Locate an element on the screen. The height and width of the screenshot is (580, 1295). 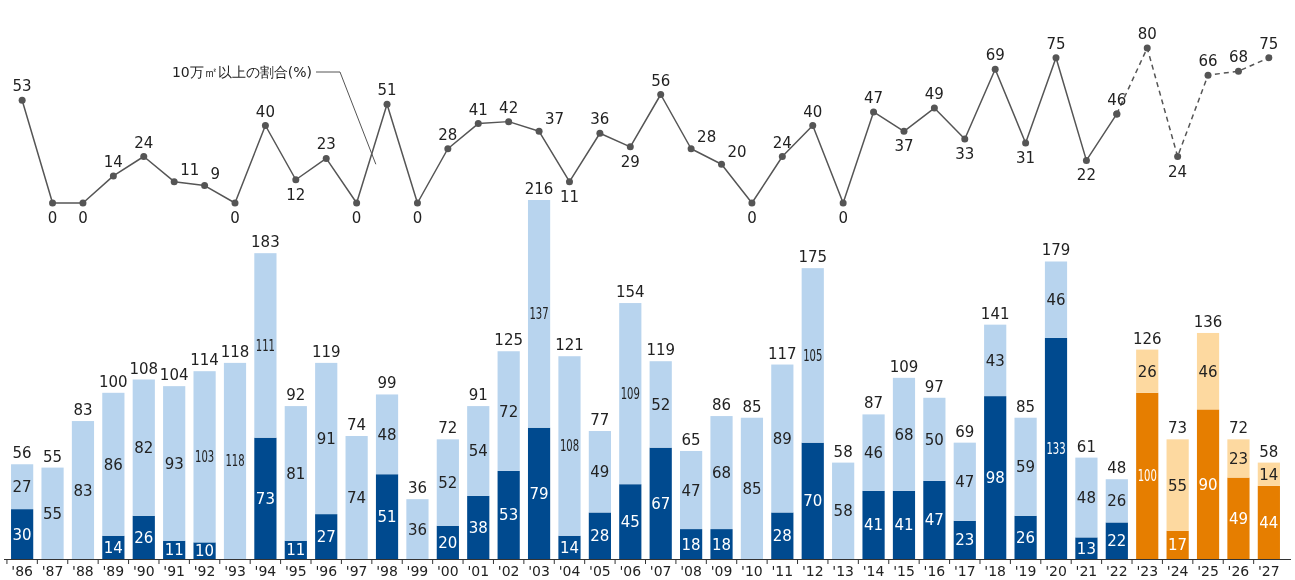
total-label: 85 is located at coordinates (752, 406).